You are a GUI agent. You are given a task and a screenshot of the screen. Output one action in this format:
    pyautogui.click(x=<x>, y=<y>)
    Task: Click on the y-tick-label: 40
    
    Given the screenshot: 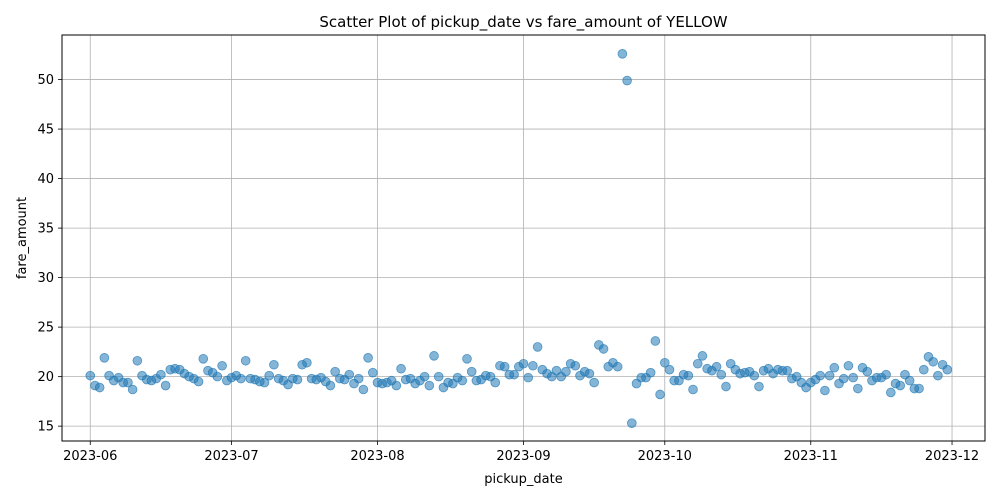 What is the action you would take?
    pyautogui.click(x=45, y=179)
    